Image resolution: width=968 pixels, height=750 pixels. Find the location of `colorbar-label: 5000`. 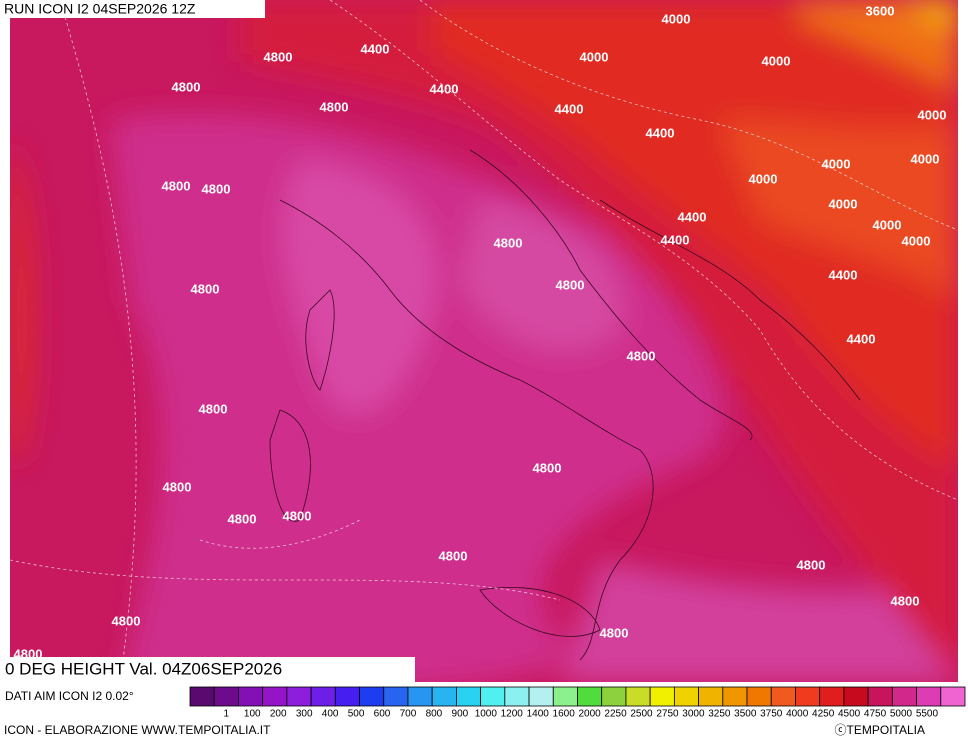

colorbar-label: 5000 is located at coordinates (901, 714).